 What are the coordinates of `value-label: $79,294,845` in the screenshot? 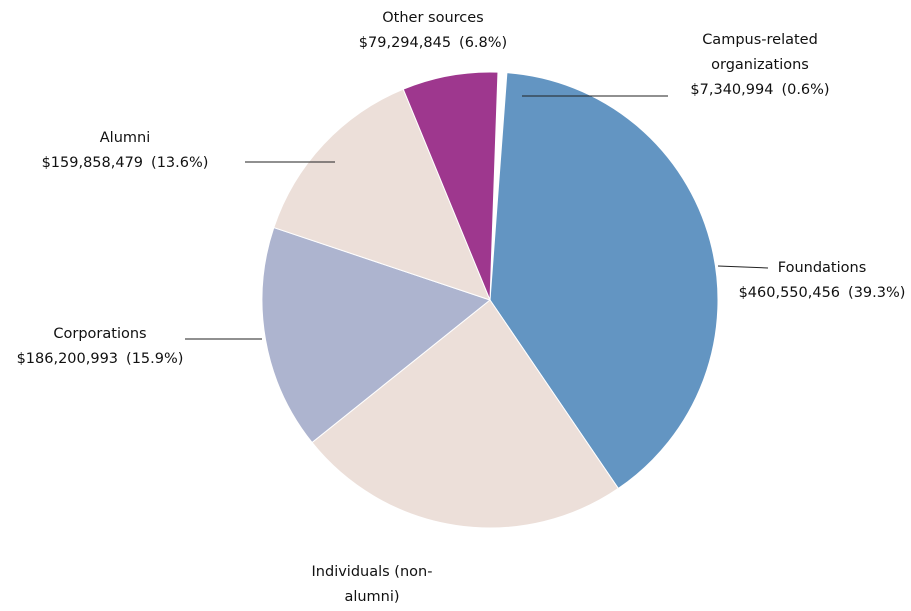 It's located at (405, 43).